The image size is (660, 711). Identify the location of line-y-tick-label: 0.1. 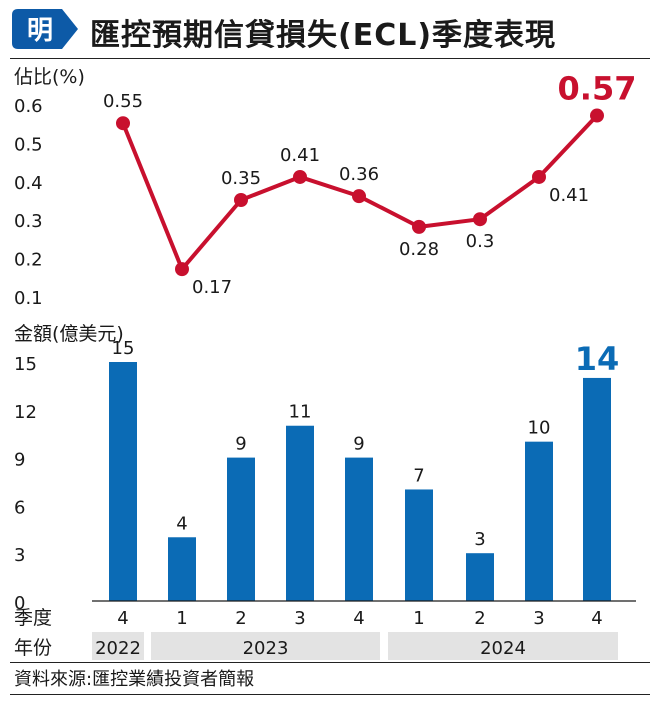
(28, 298).